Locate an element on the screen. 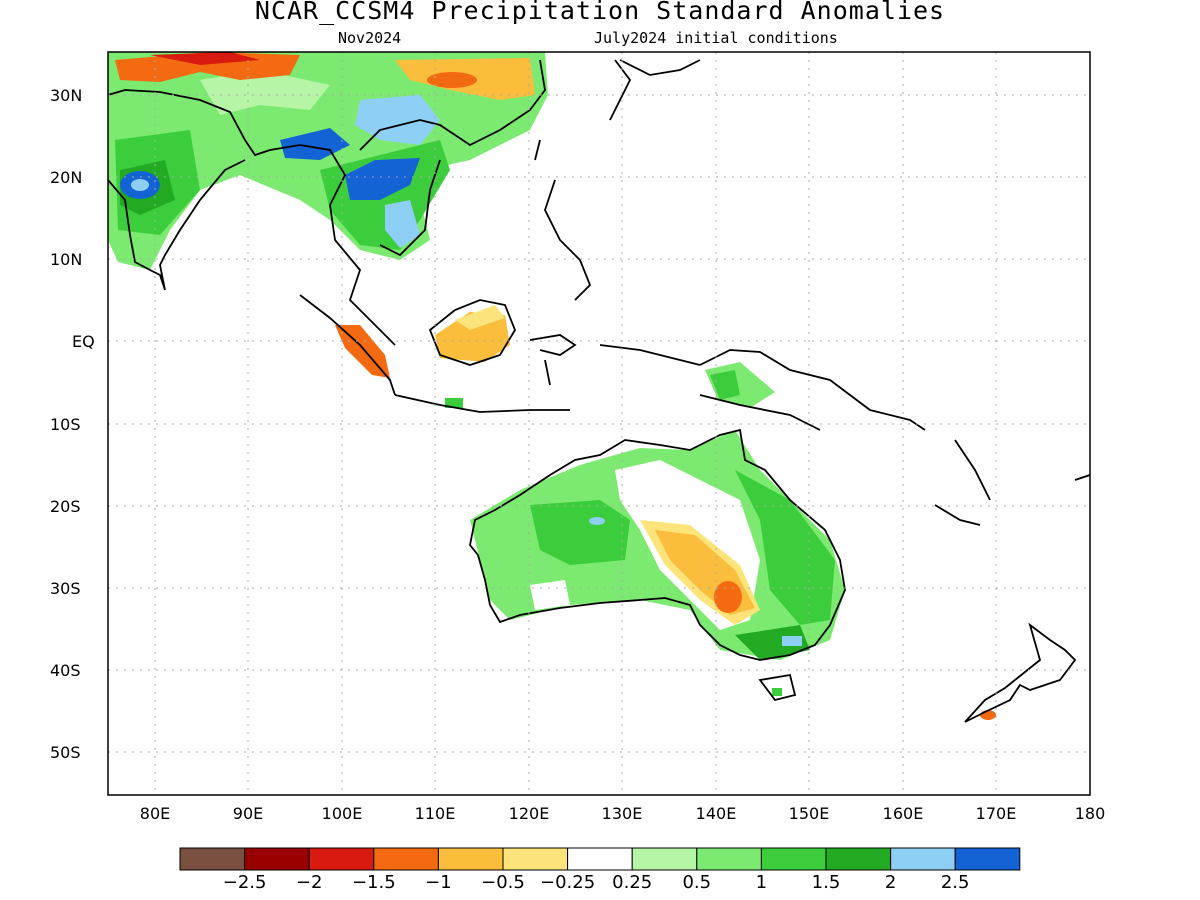 The height and width of the screenshot is (900, 1200). himalaya-dark-red is located at coordinates (205, 58).